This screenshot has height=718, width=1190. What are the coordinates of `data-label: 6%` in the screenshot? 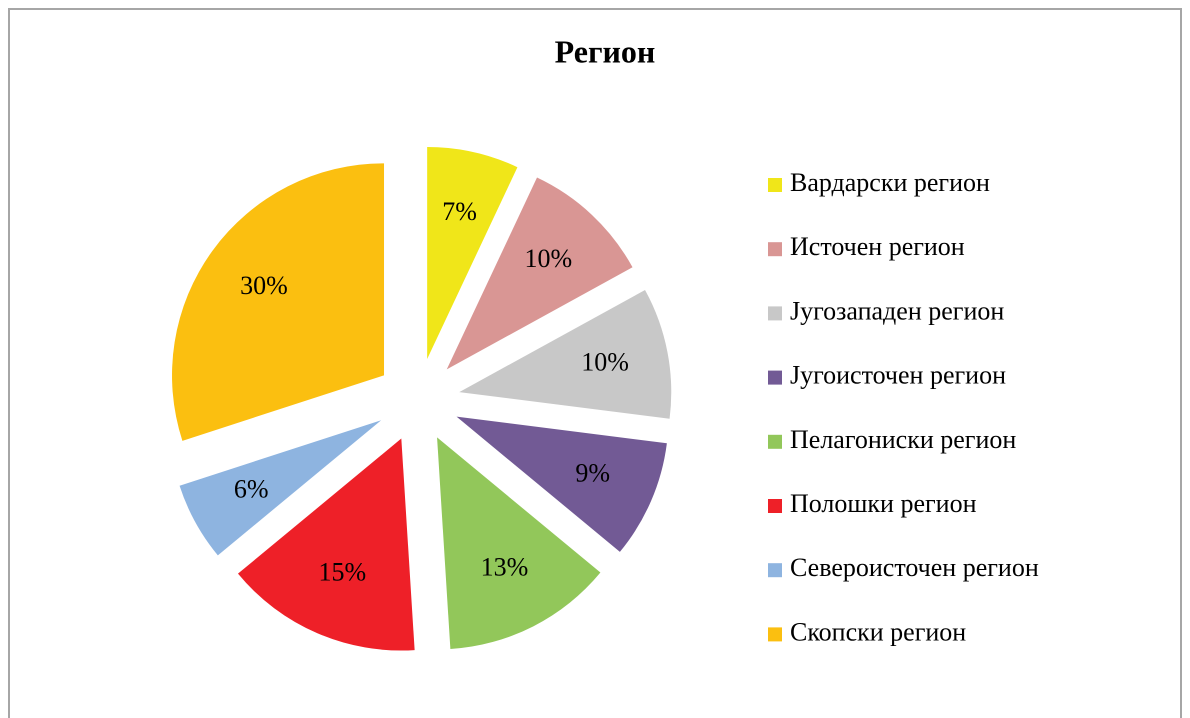 It's located at (251, 489).